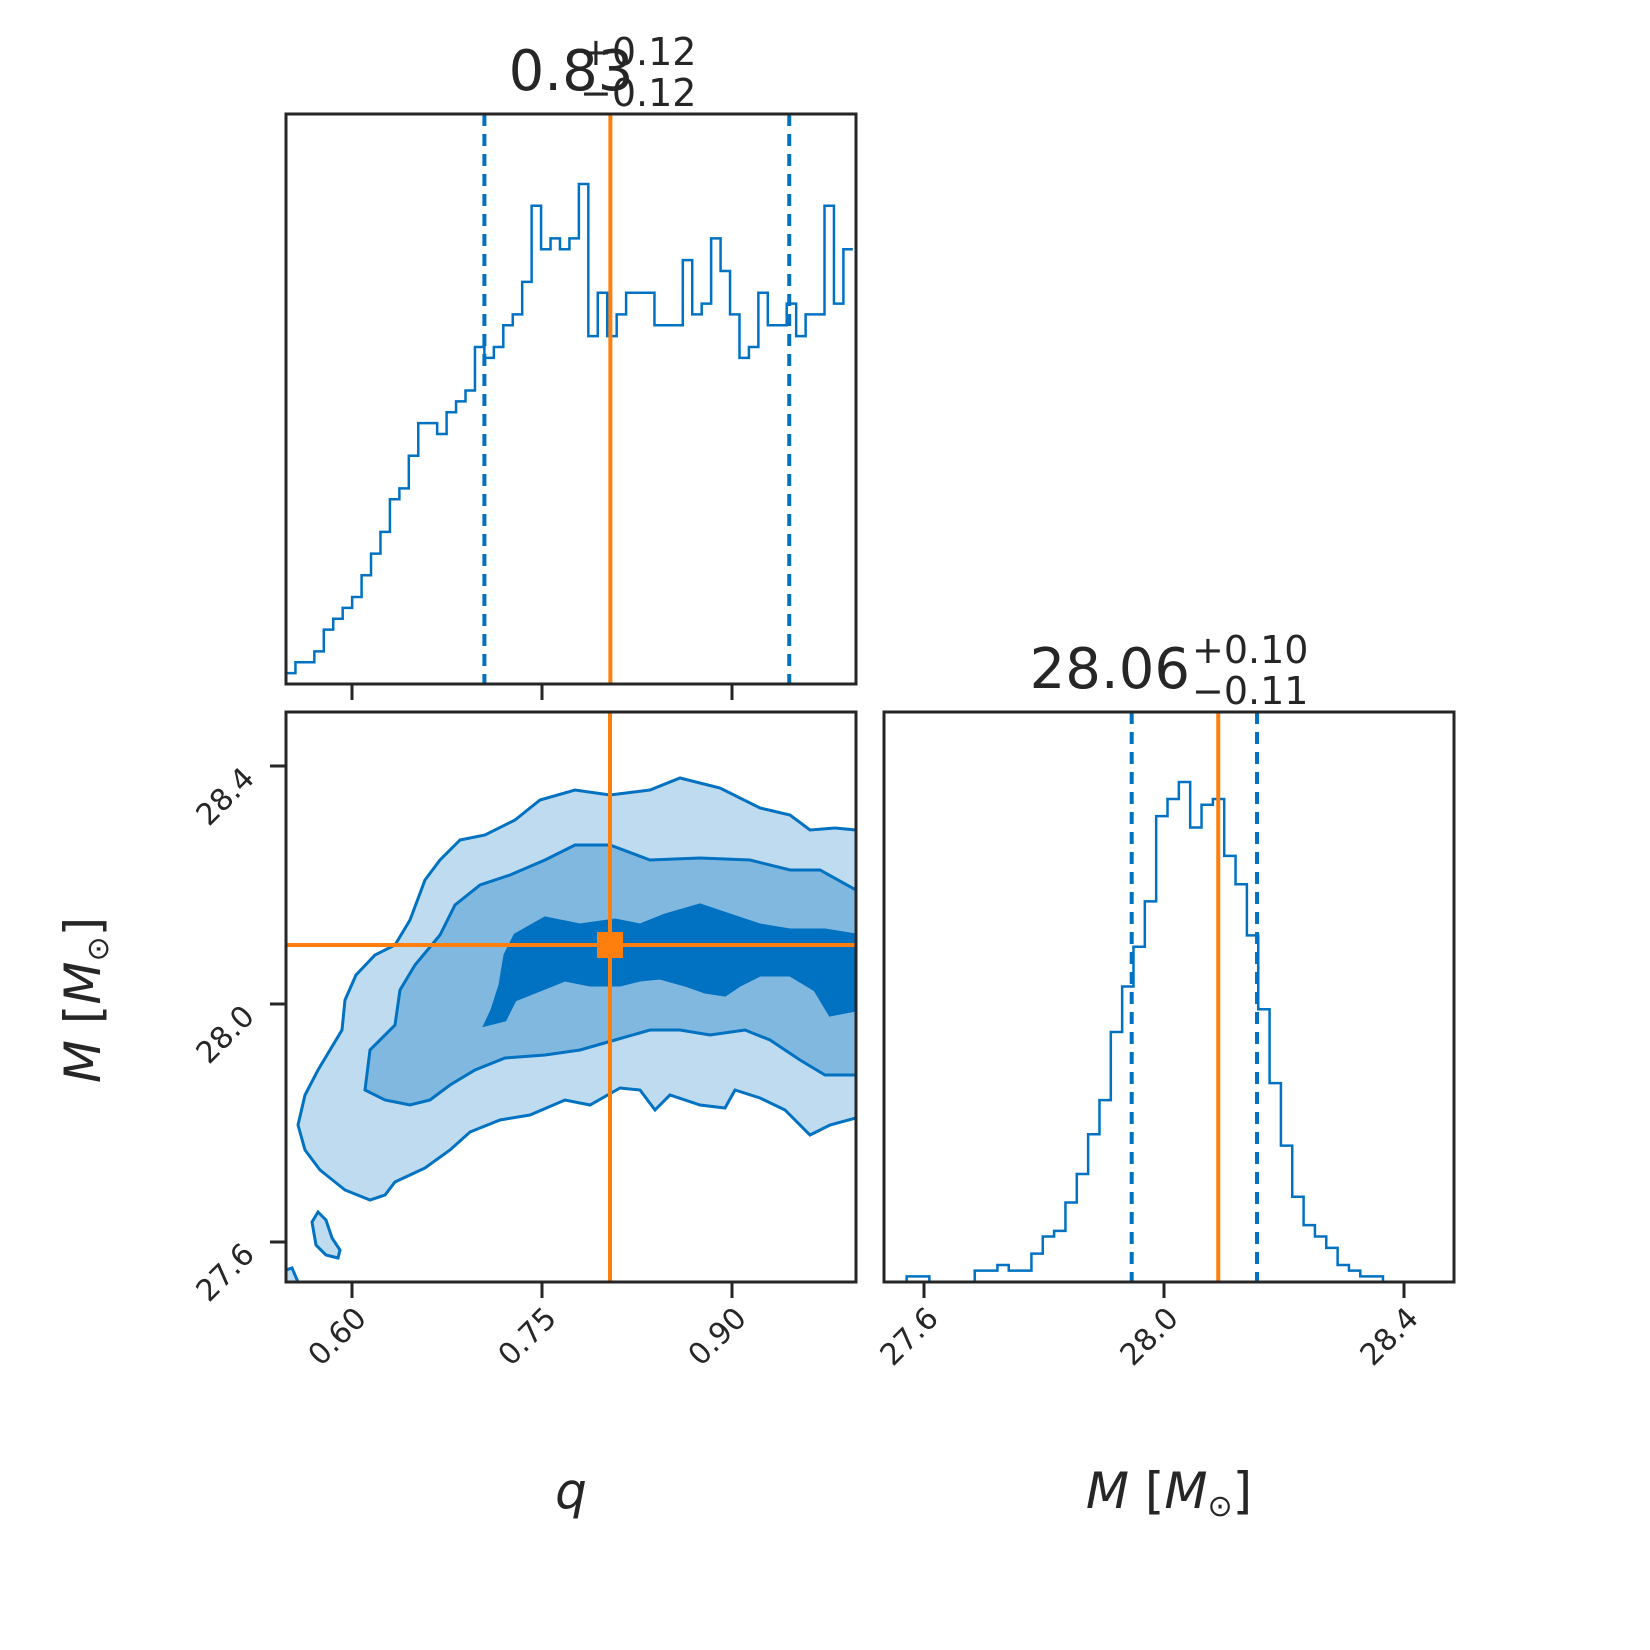 Image resolution: width=1650 pixels, height=1650 pixels. I want to click on q-histogram-steps, so click(569, 428).